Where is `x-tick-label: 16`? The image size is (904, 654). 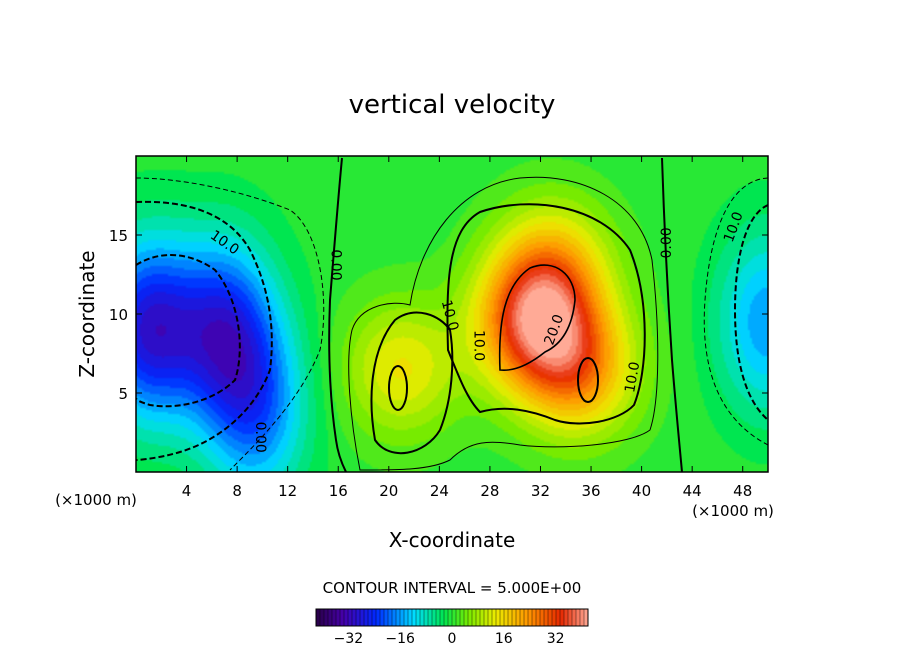 x-tick-label: 16 is located at coordinates (338, 491).